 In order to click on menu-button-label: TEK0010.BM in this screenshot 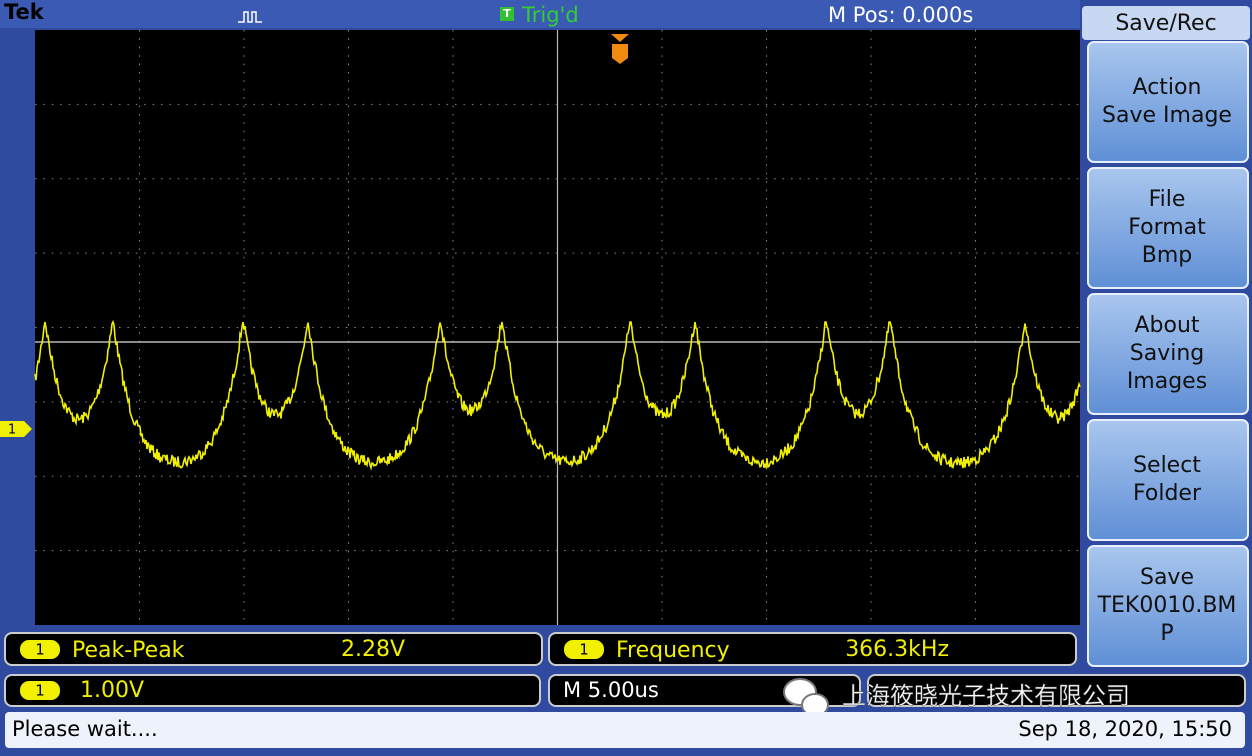, I will do `click(1167, 605)`.